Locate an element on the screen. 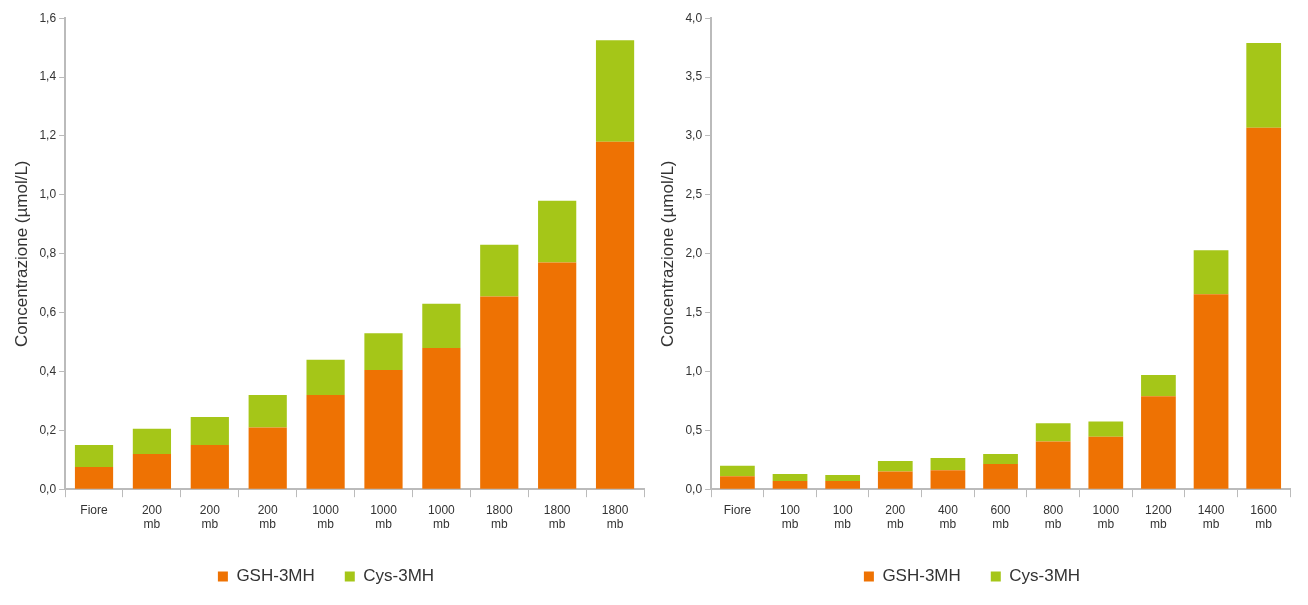  y-tick-label: 0,5 is located at coordinates (694, 429).